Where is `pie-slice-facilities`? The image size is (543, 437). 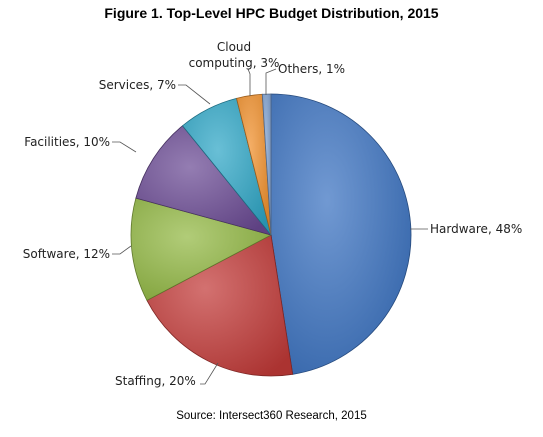 pie-slice-facilities is located at coordinates (204, 180).